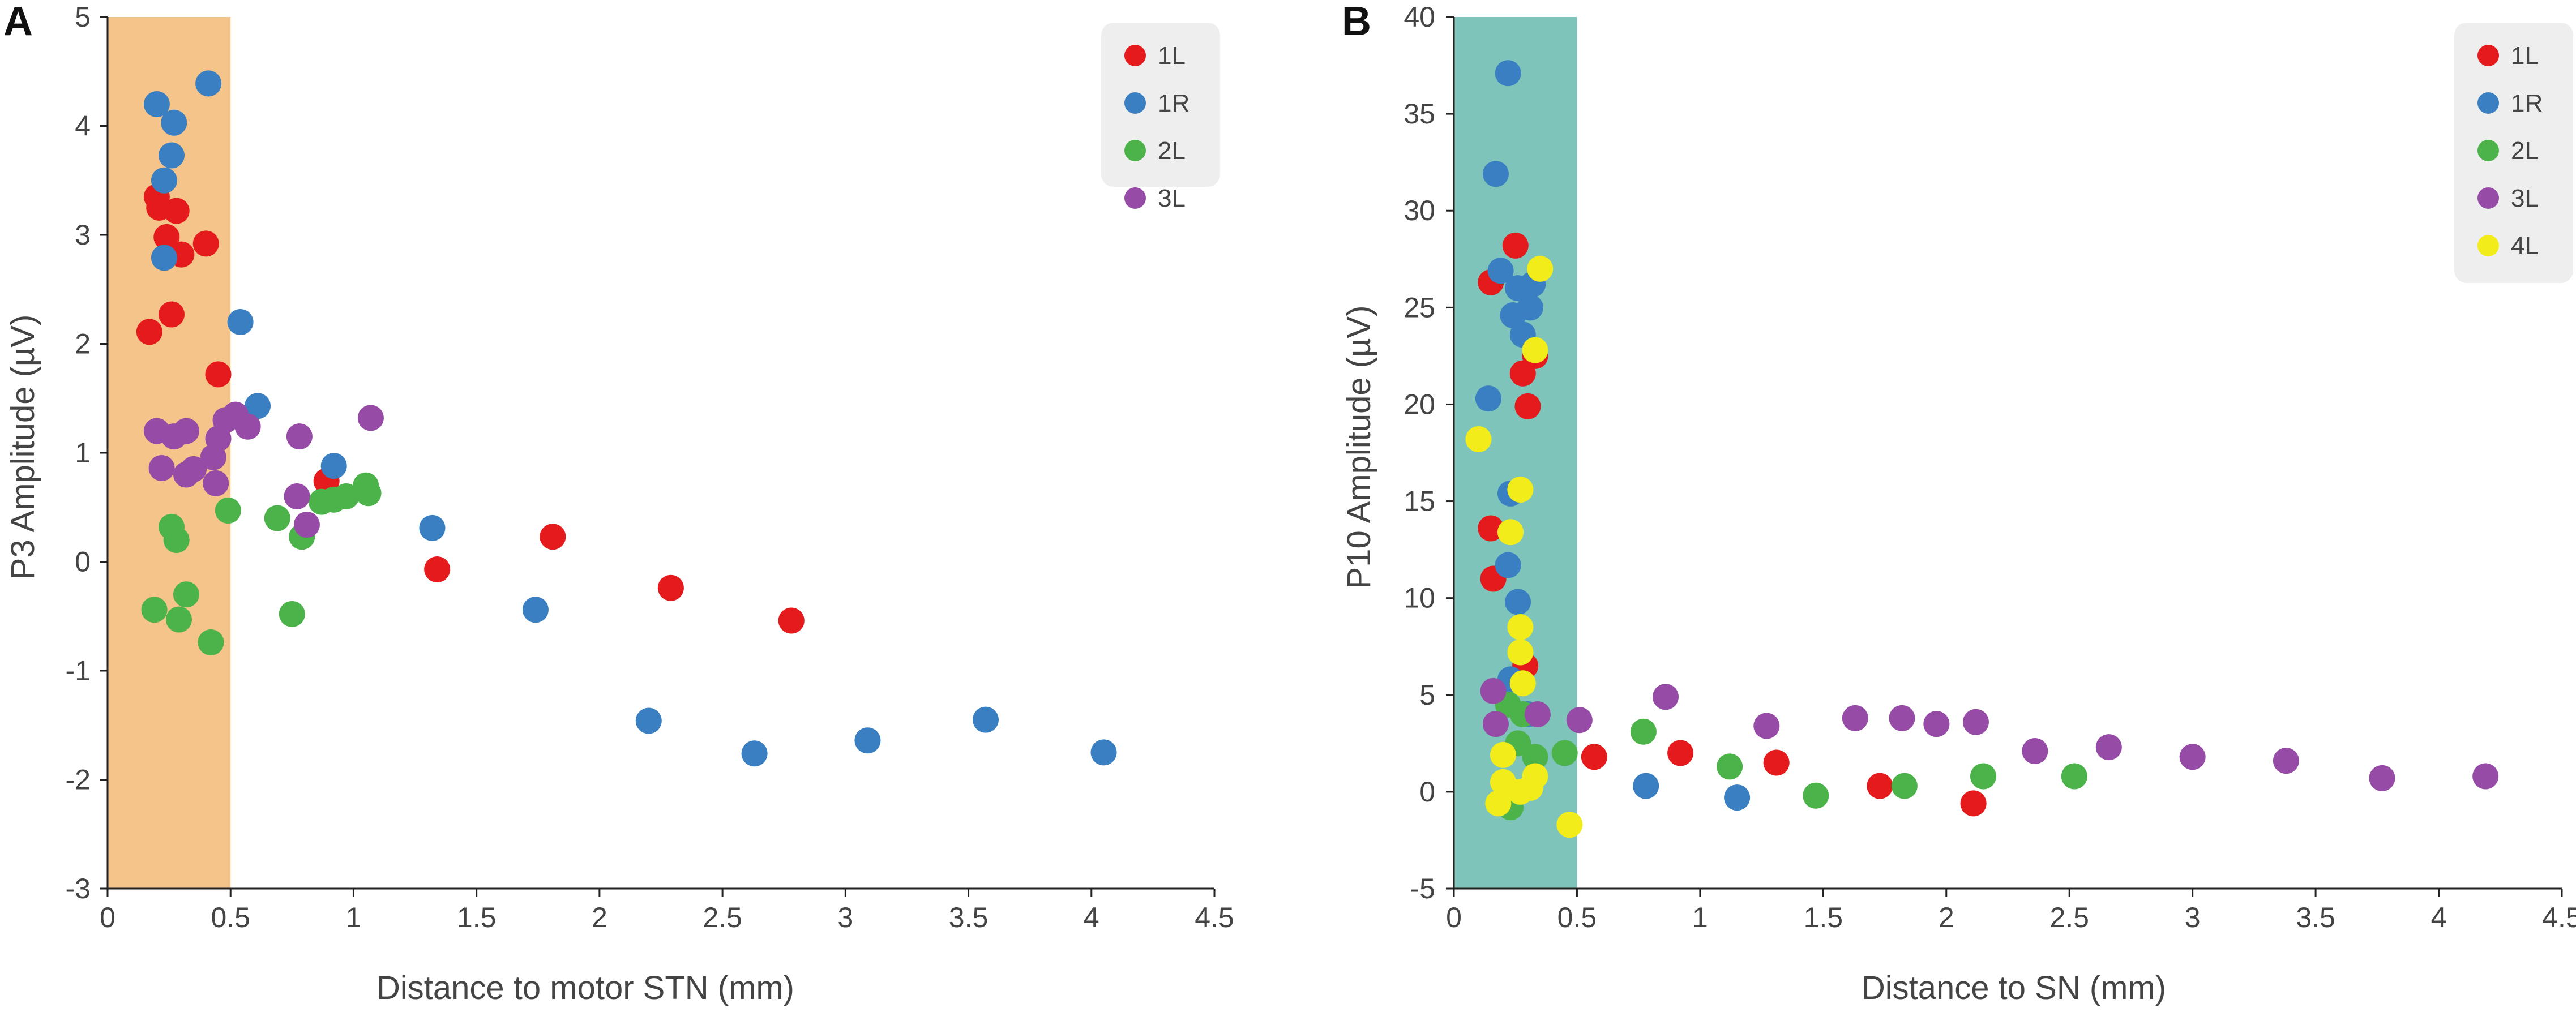 The height and width of the screenshot is (1012, 2576). I want to click on panel-a-y-tick-label: -1, so click(78, 671).